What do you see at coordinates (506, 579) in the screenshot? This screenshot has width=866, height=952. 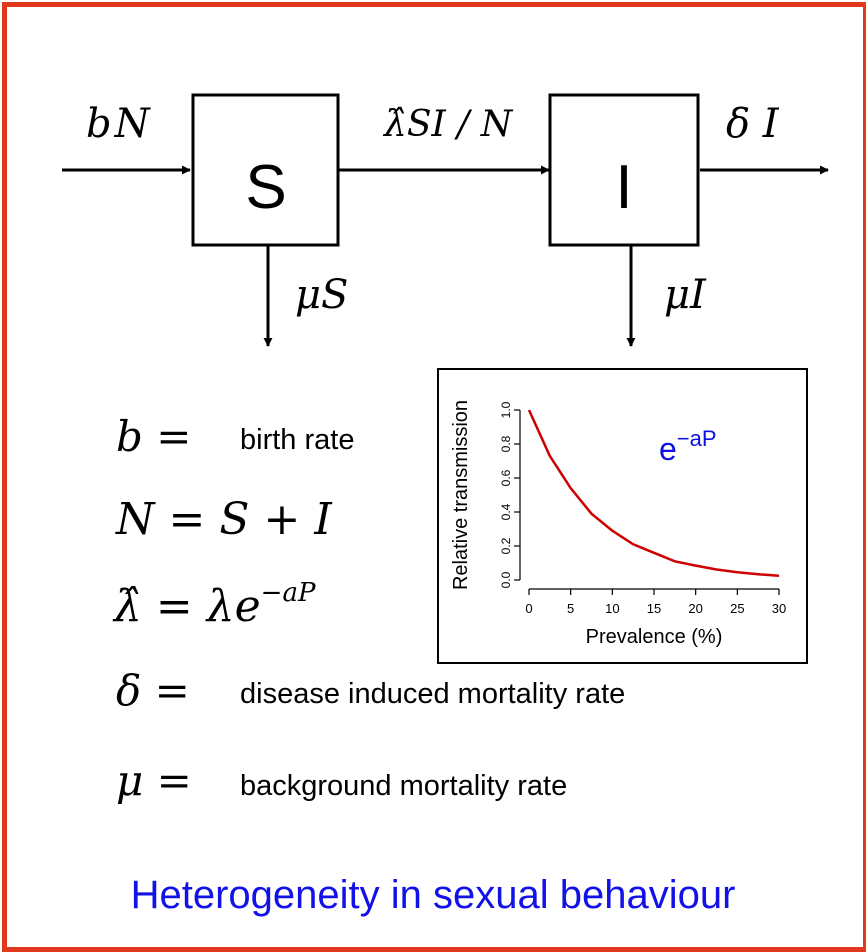 I see `y-tick-label: 0.0` at bounding box center [506, 579].